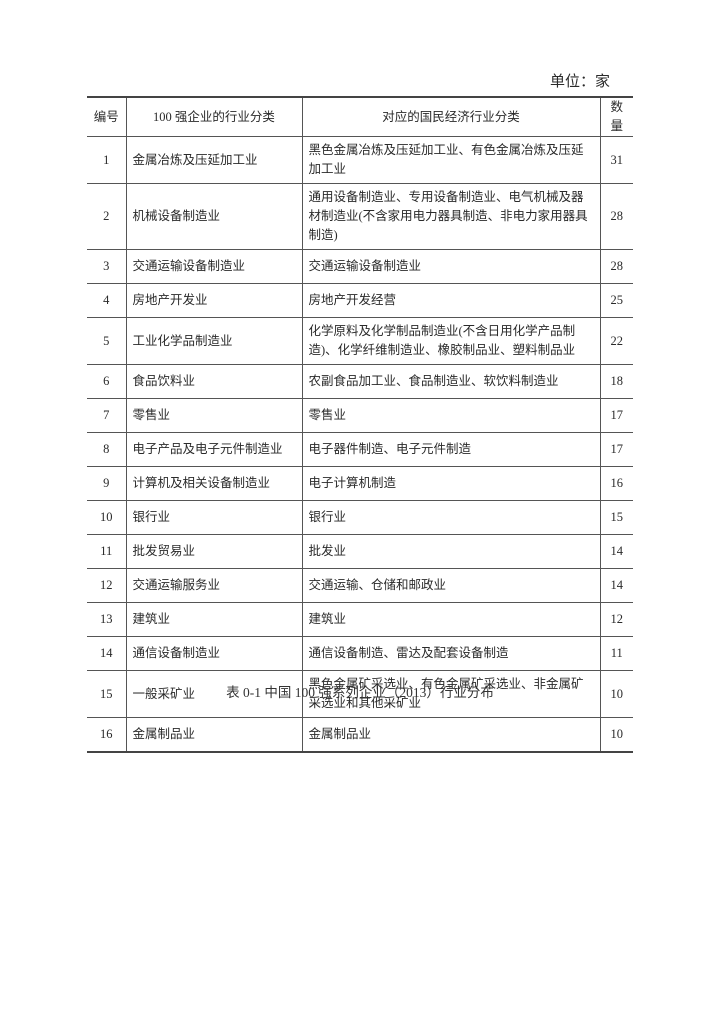 Image resolution: width=720 pixels, height=1018 pixels. I want to click on row-category: 交通运输服务业, so click(214, 585).